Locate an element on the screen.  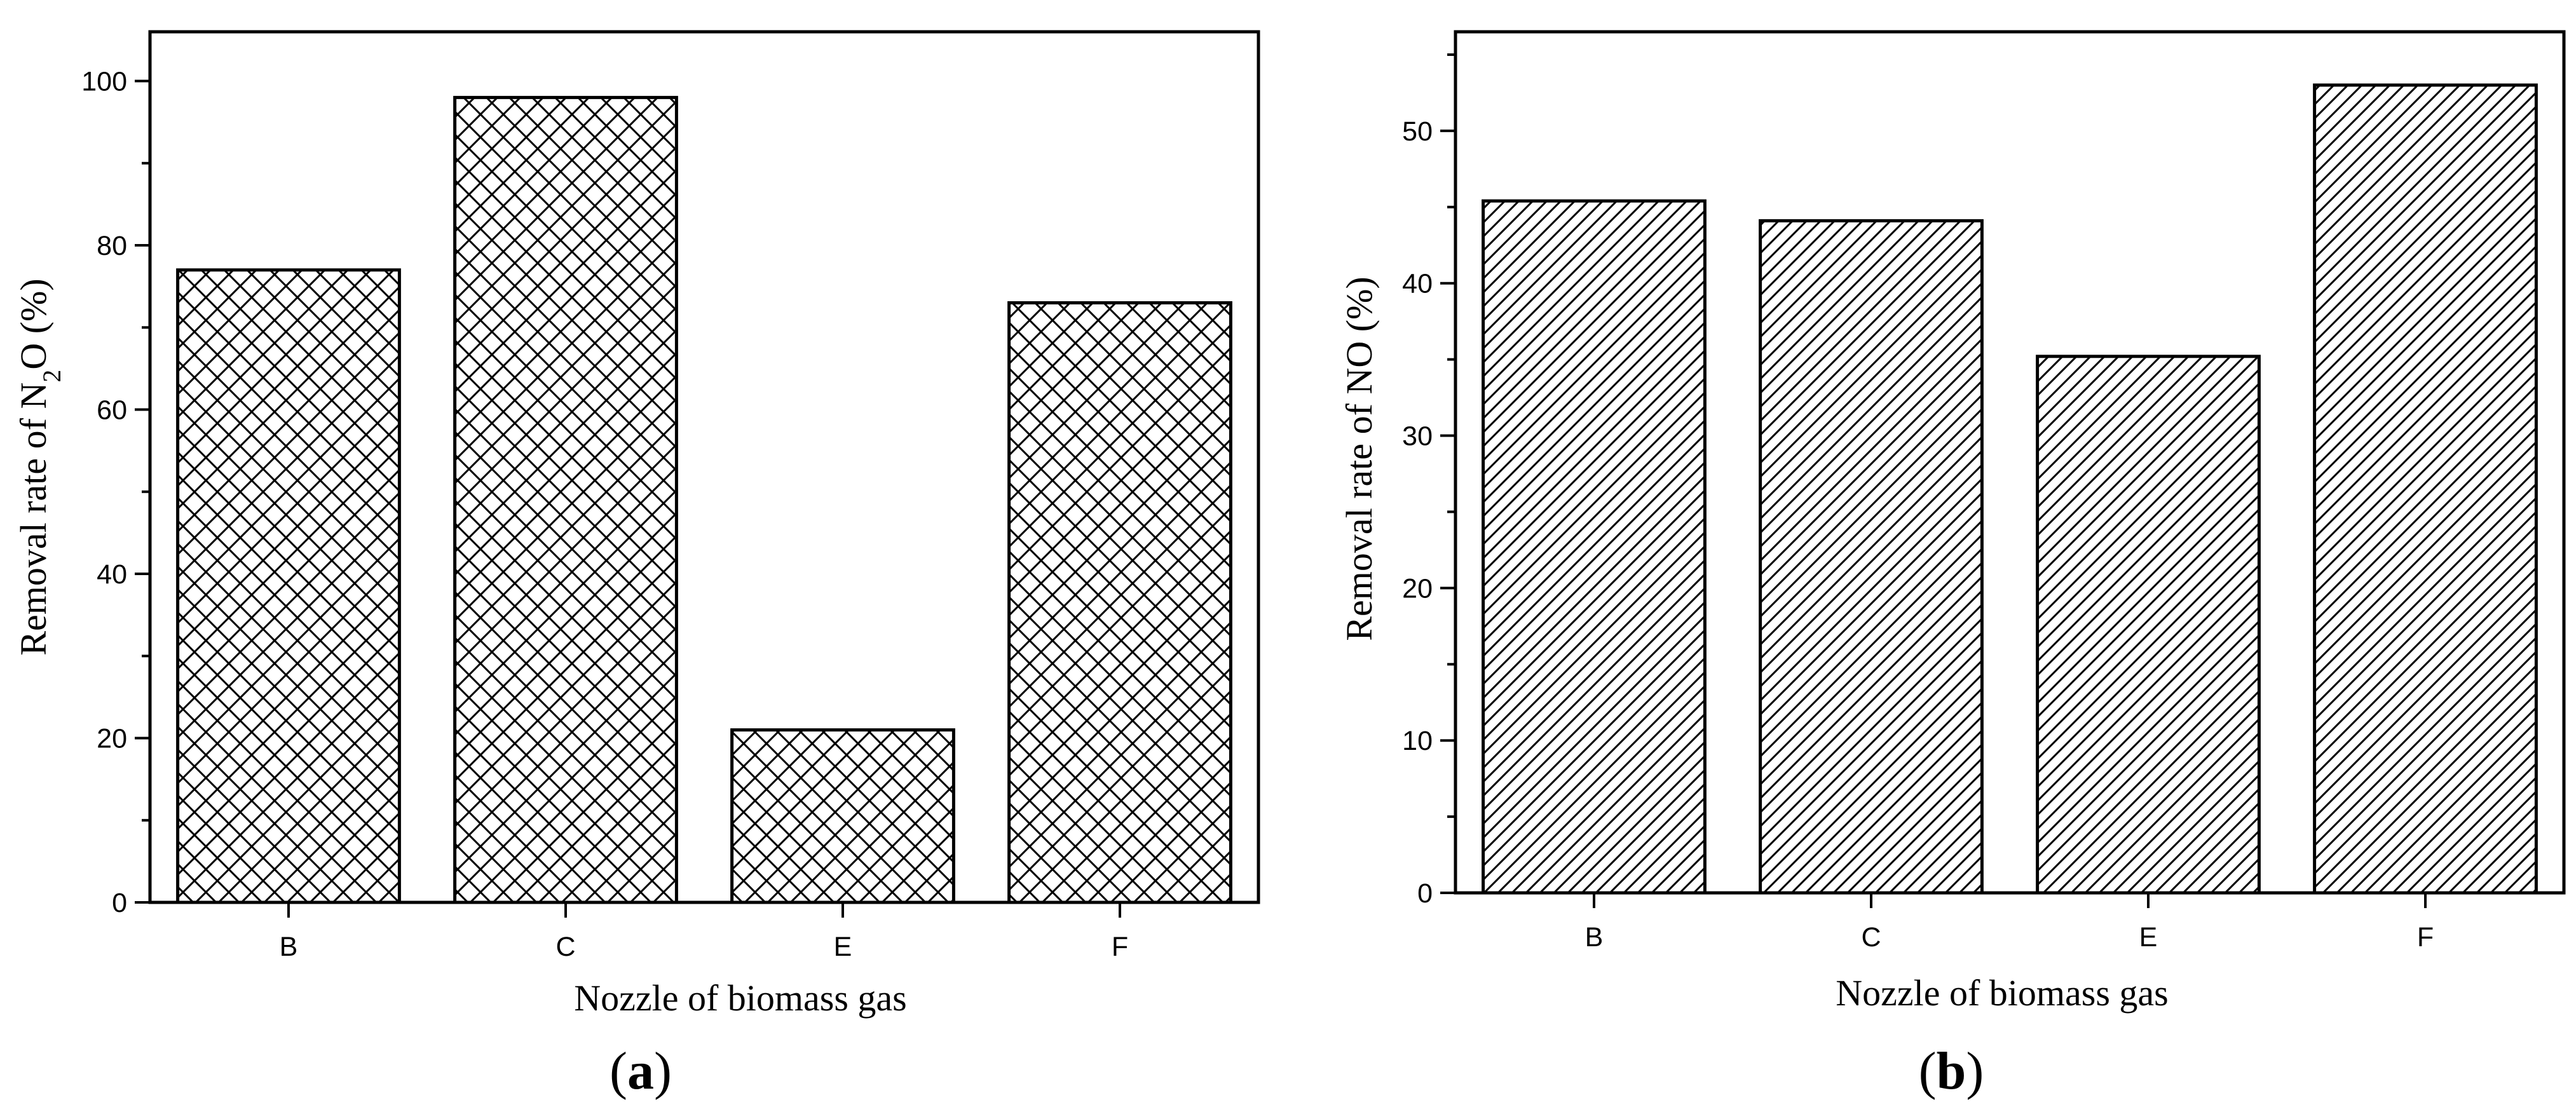
y-axis-b: 0 10 20 30 40 50 is located at coordinates (1428, 481).